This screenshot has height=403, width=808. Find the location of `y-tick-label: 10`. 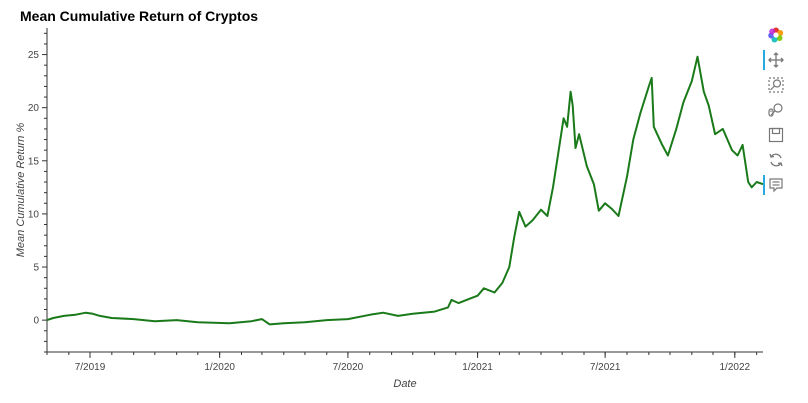

y-tick-label: 10 is located at coordinates (34, 214).